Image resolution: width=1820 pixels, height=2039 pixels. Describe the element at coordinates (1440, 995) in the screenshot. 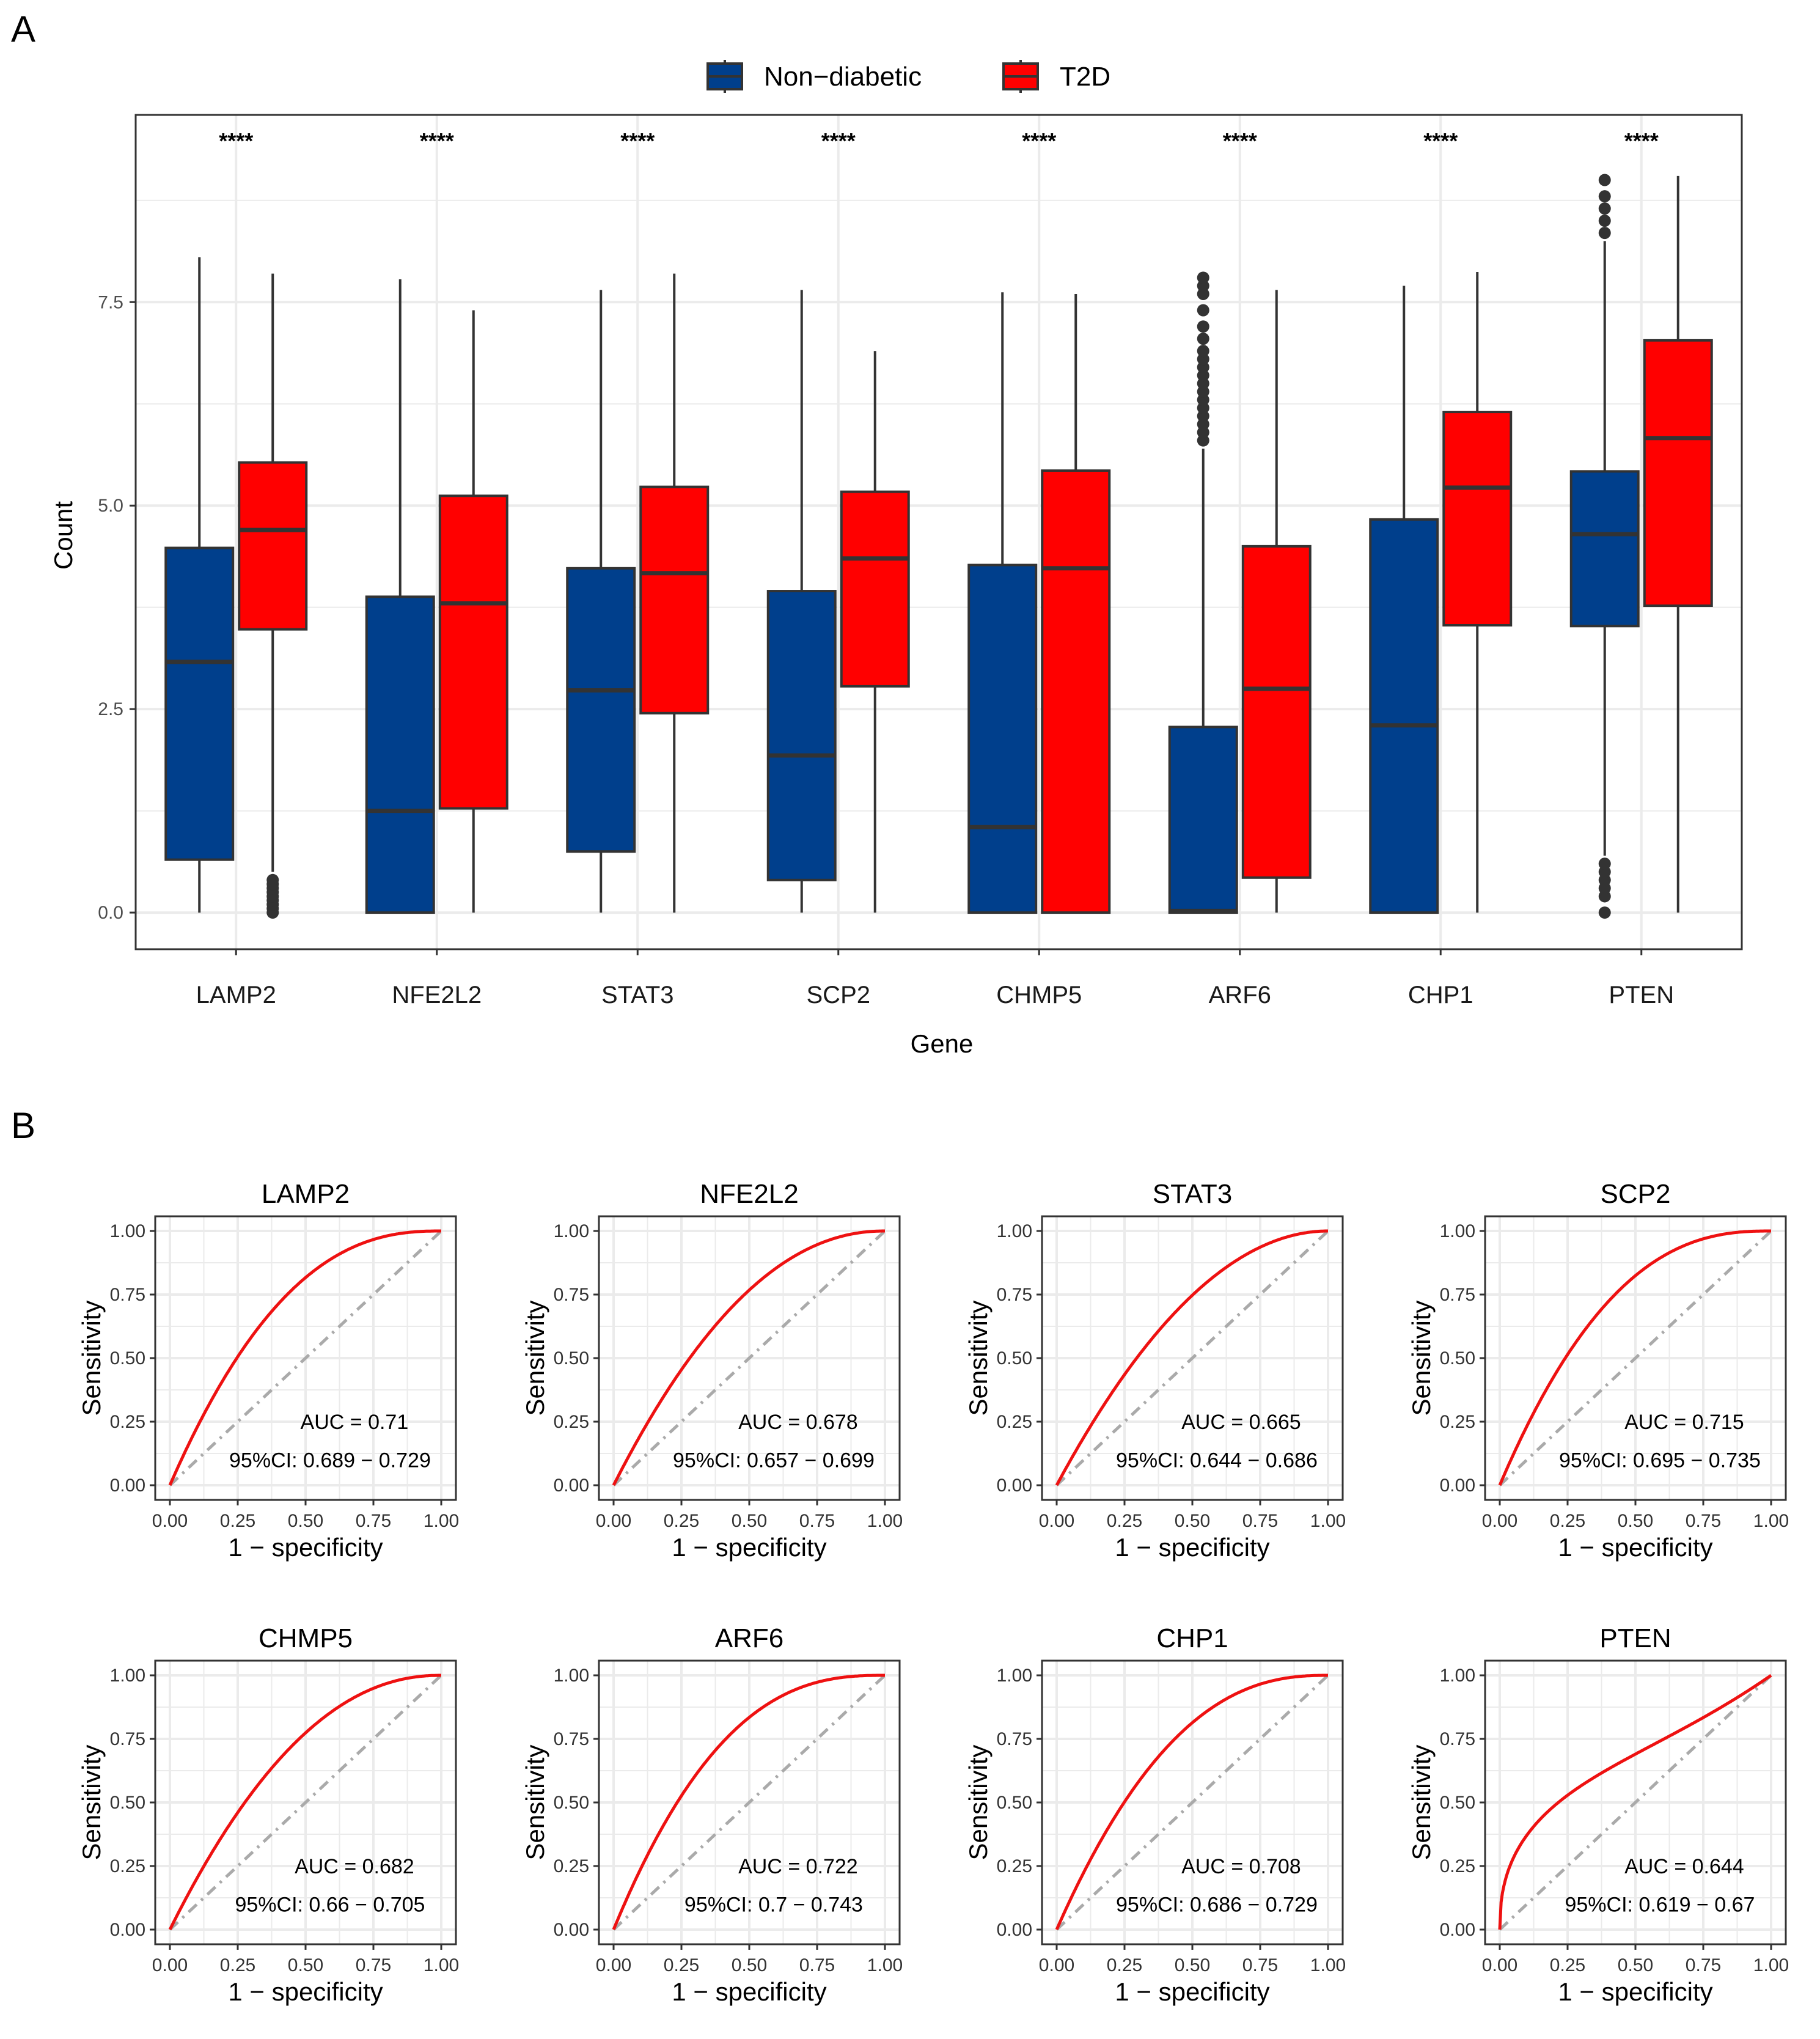

I see `x-tick-label: CHP1` at that location.